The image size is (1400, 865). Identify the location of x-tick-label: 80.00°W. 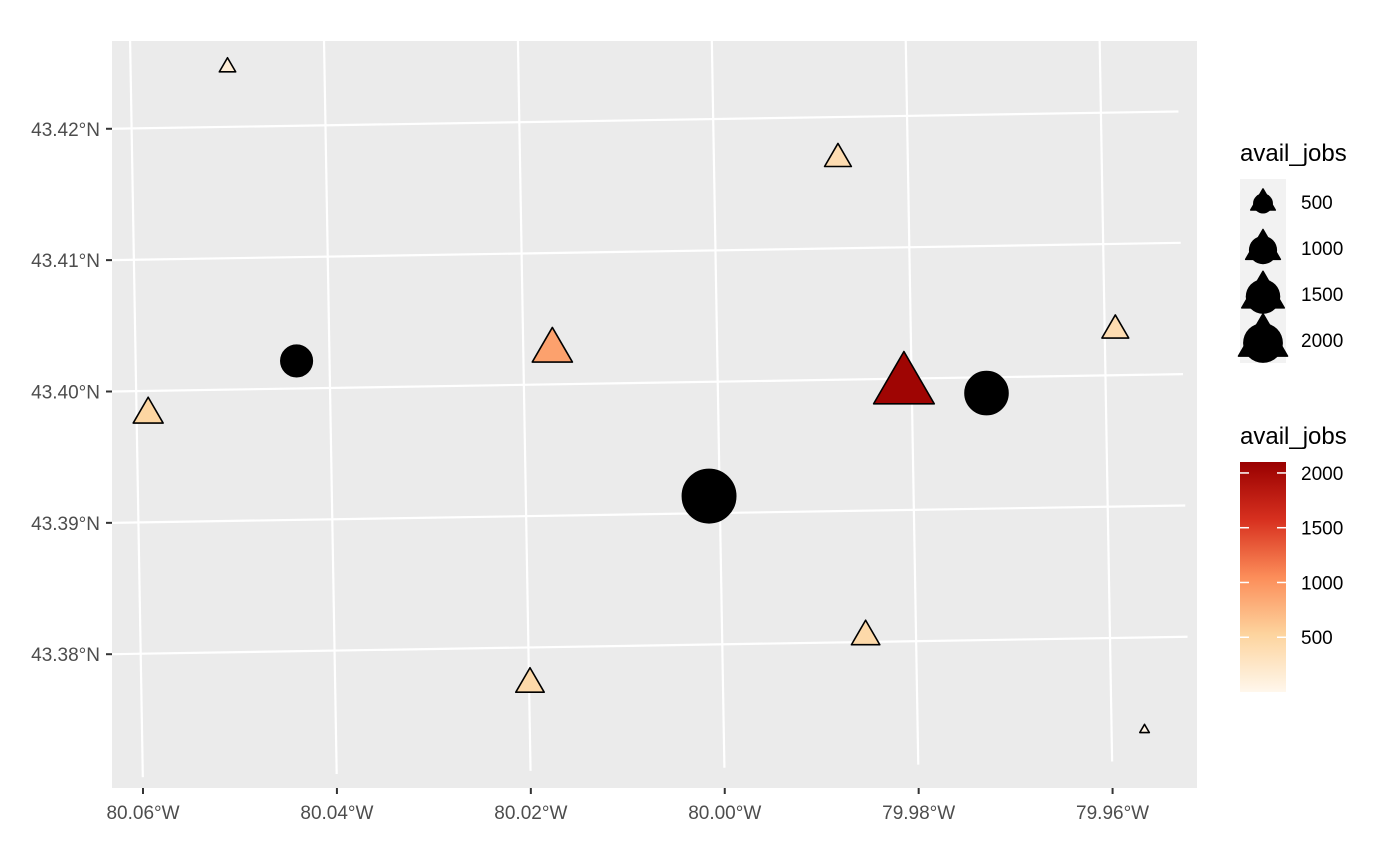
(724, 813).